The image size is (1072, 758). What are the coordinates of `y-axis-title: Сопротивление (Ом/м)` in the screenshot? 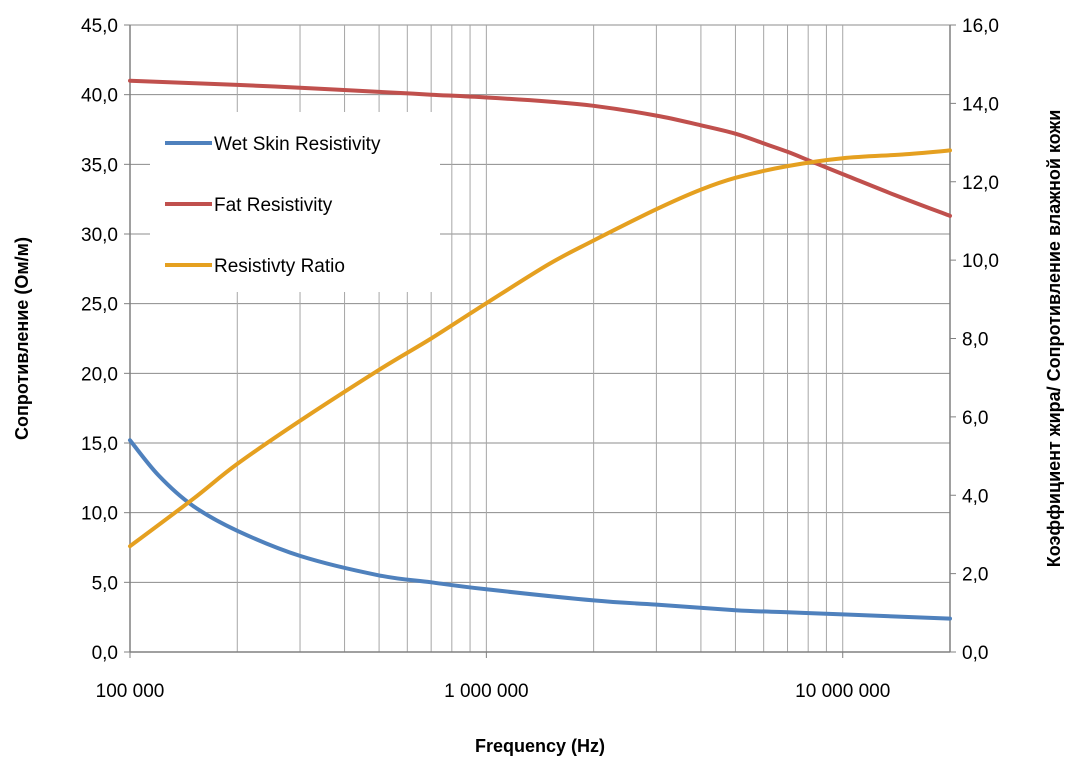 It's located at (22, 338).